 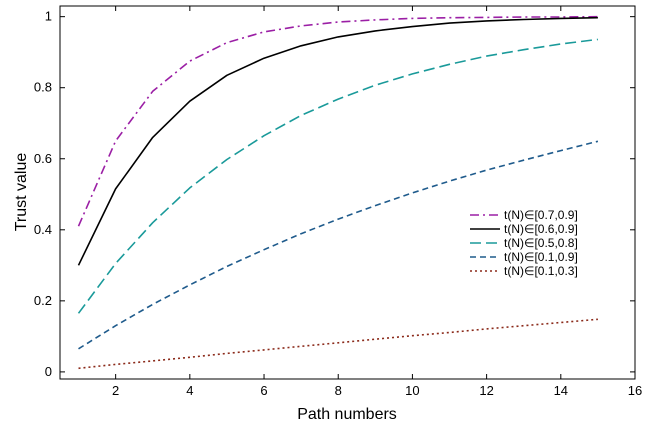 I want to click on x-tick-label: 6, so click(x=263, y=390).